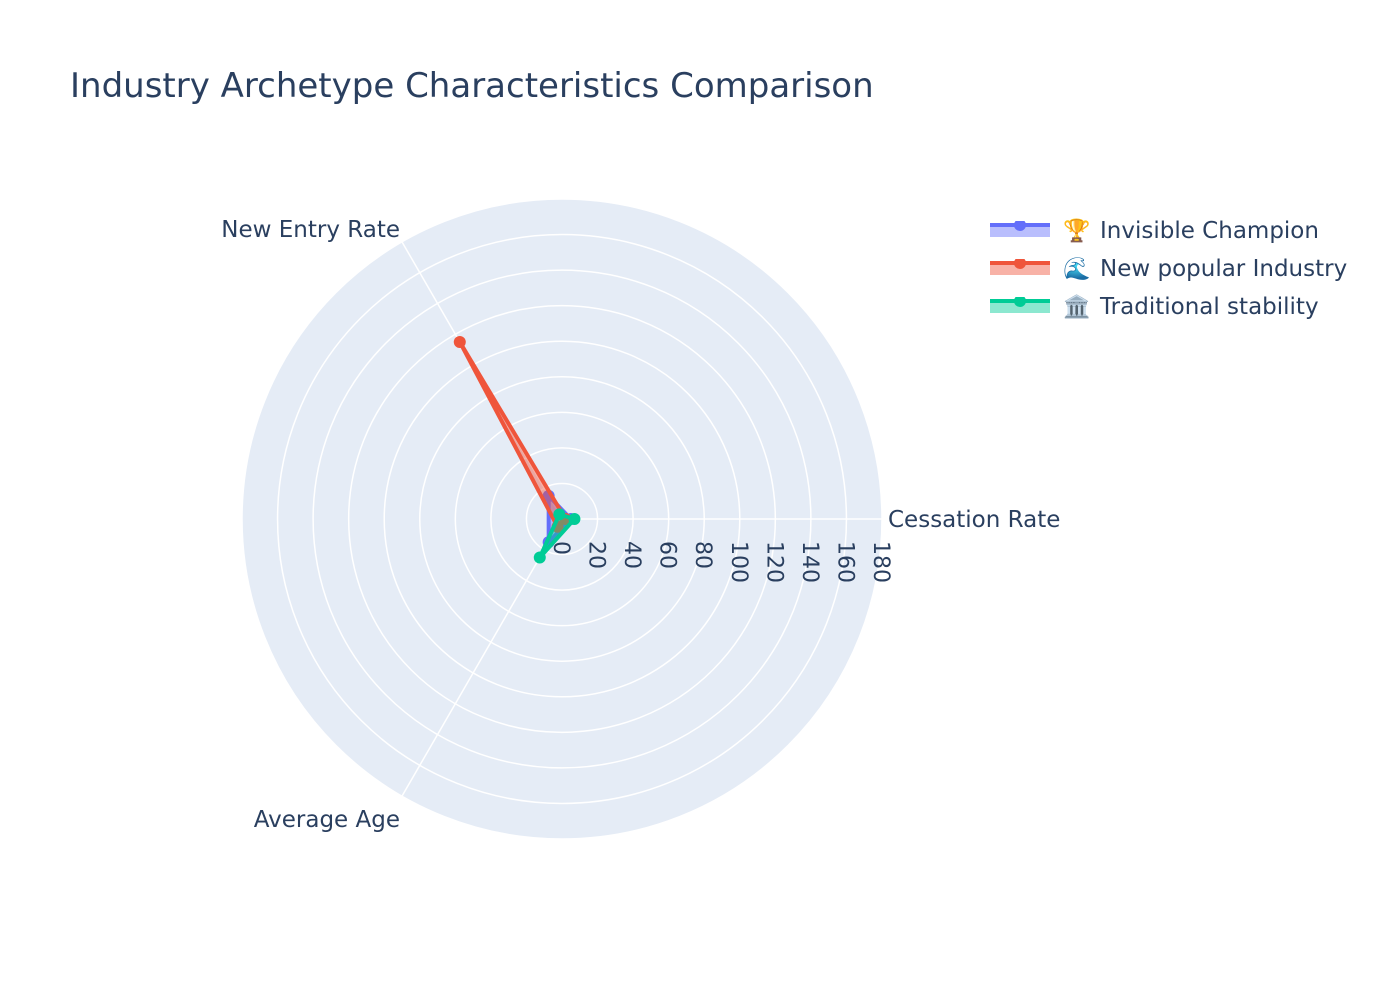 The image size is (1400, 1000). Describe the element at coordinates (809, 562) in the screenshot. I see `radial-tick-140: 140` at that location.